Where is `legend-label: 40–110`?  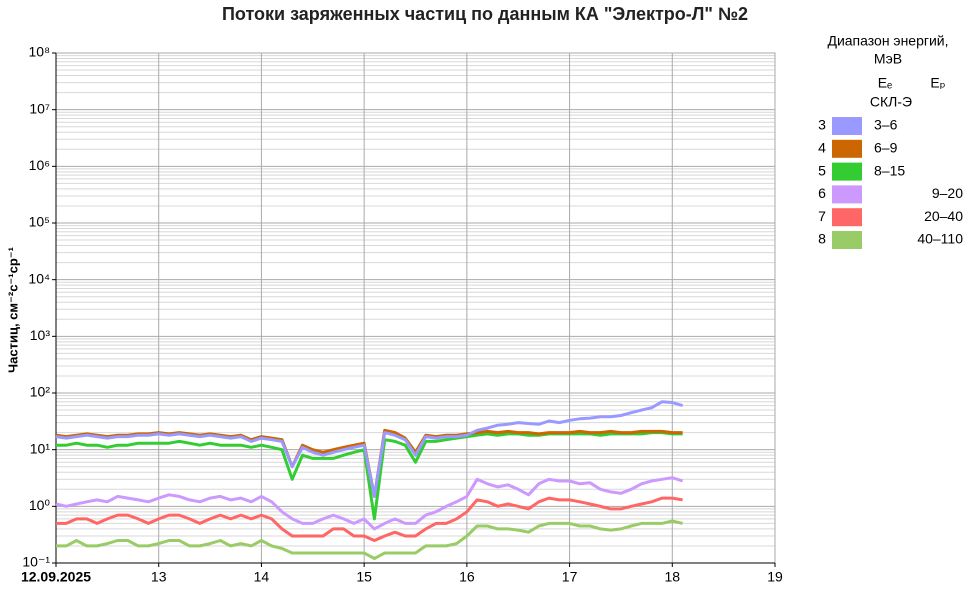 legend-label: 40–110 is located at coordinates (940, 239).